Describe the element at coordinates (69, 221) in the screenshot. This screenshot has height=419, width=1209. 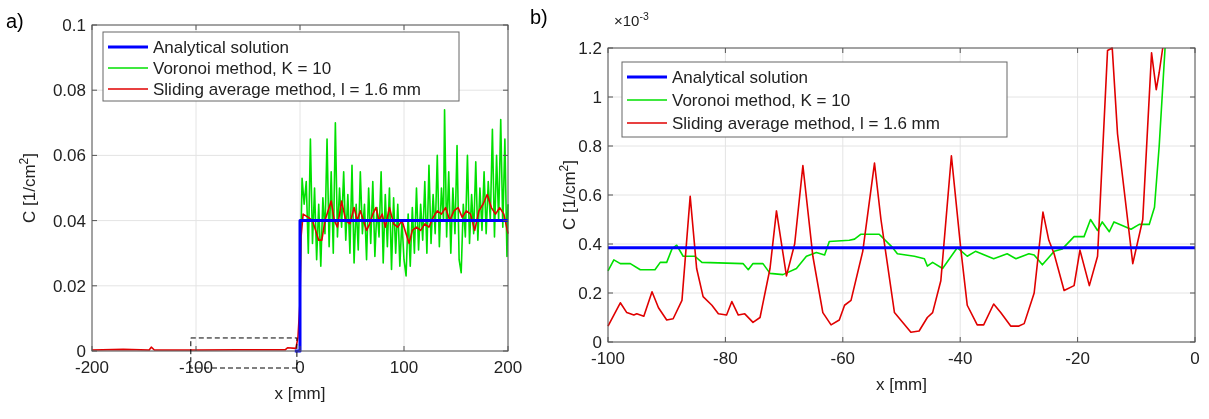
I see `y-tick-label: 0.04` at that location.